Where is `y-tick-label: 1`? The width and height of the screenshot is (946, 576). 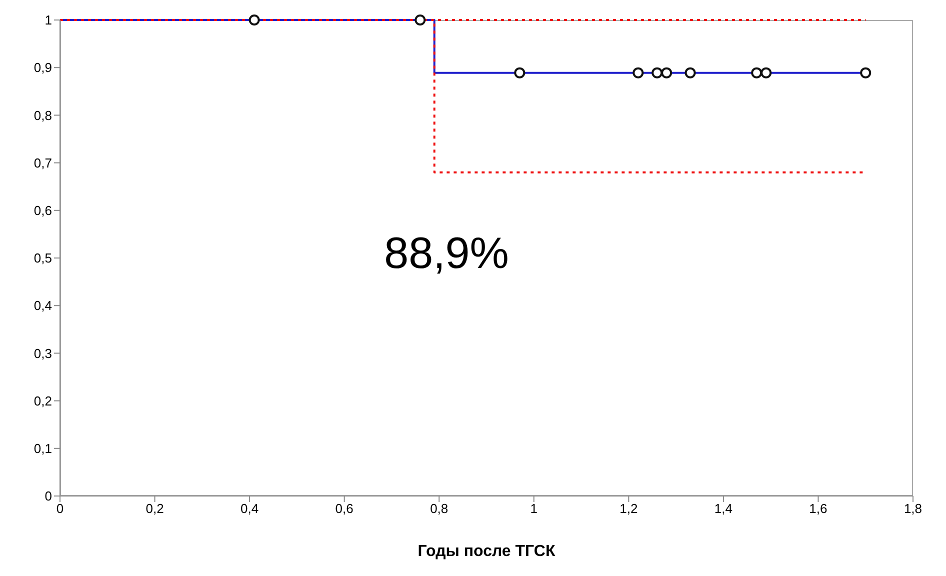
y-tick-label: 1 is located at coordinates (48, 20).